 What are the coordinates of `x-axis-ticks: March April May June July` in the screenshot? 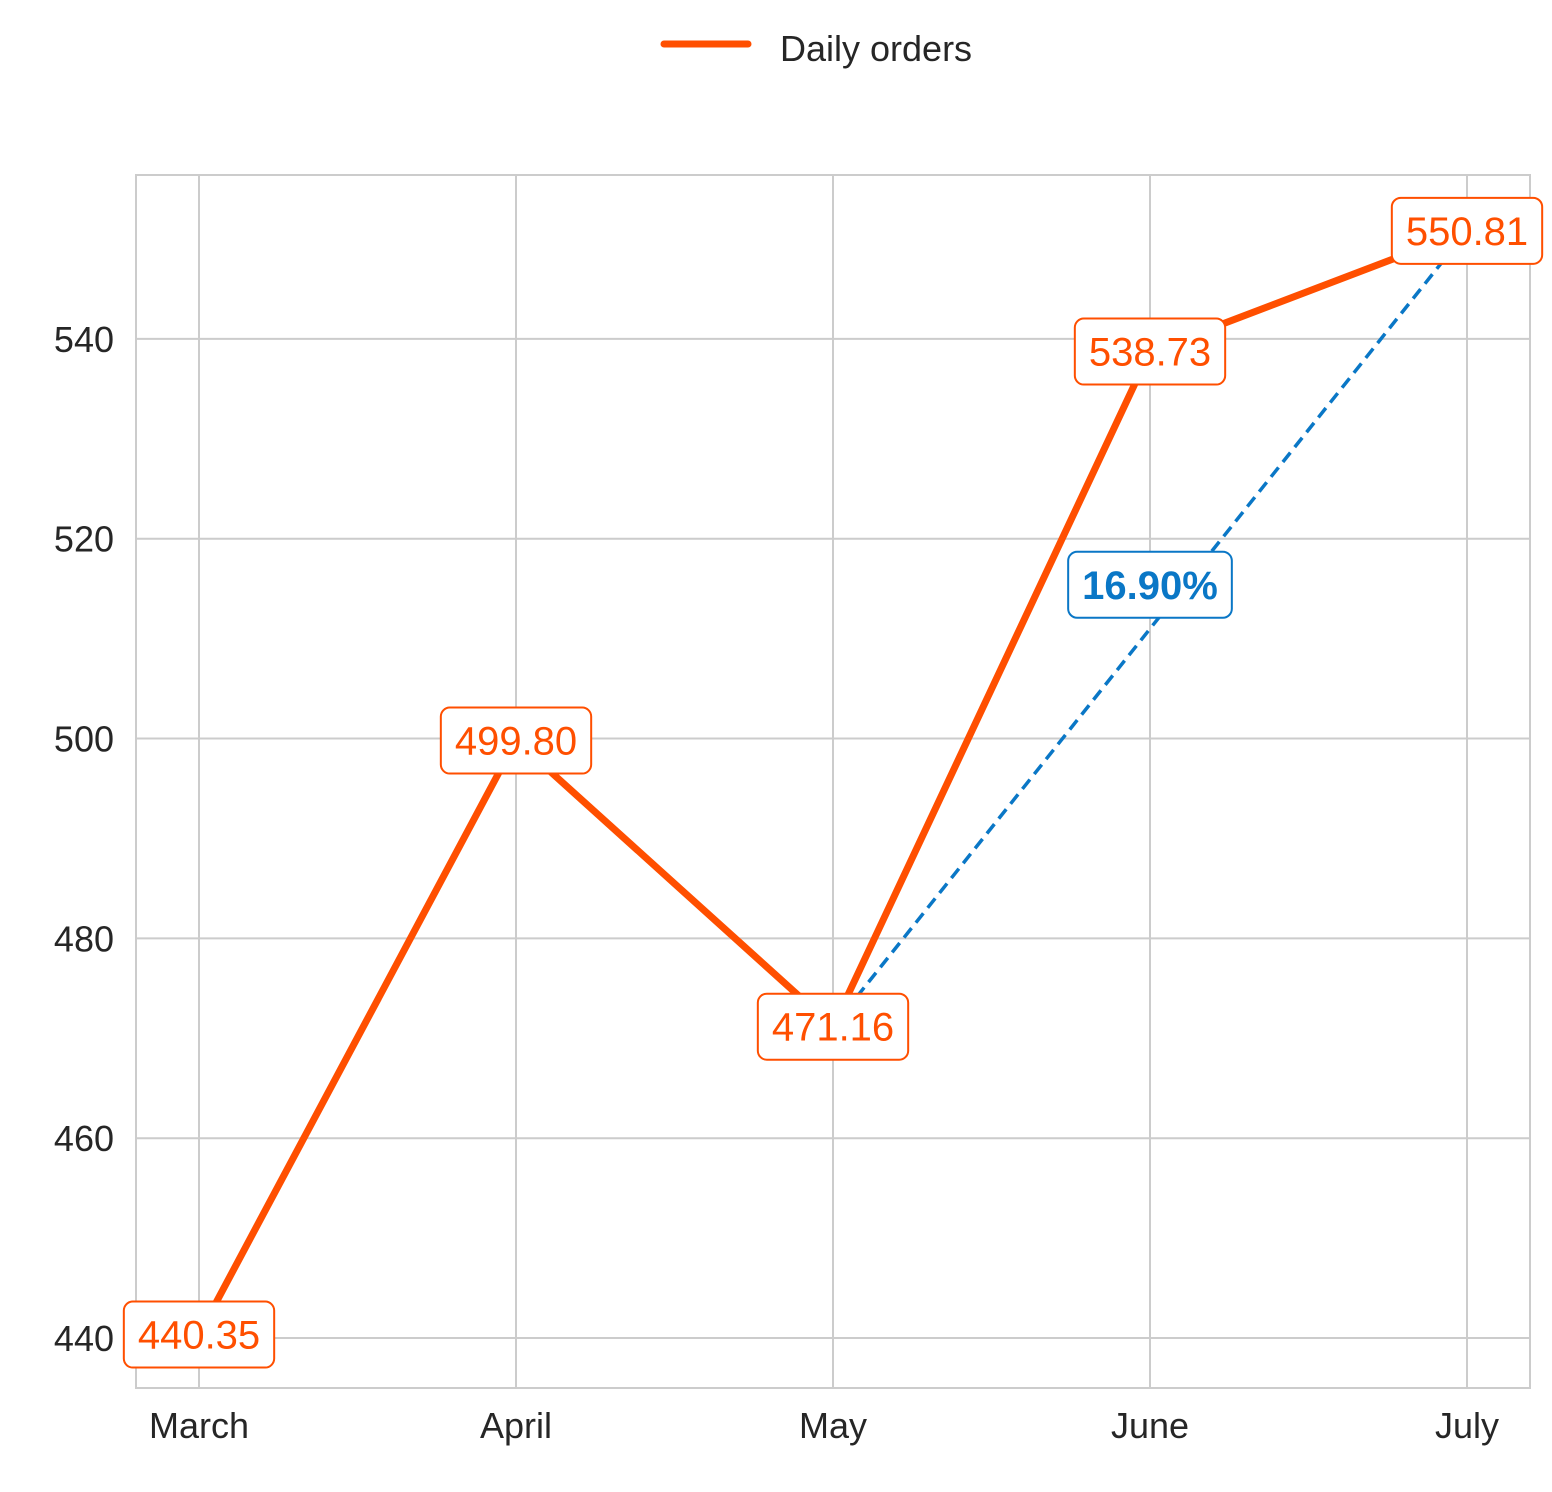 It's located at (824, 1425).